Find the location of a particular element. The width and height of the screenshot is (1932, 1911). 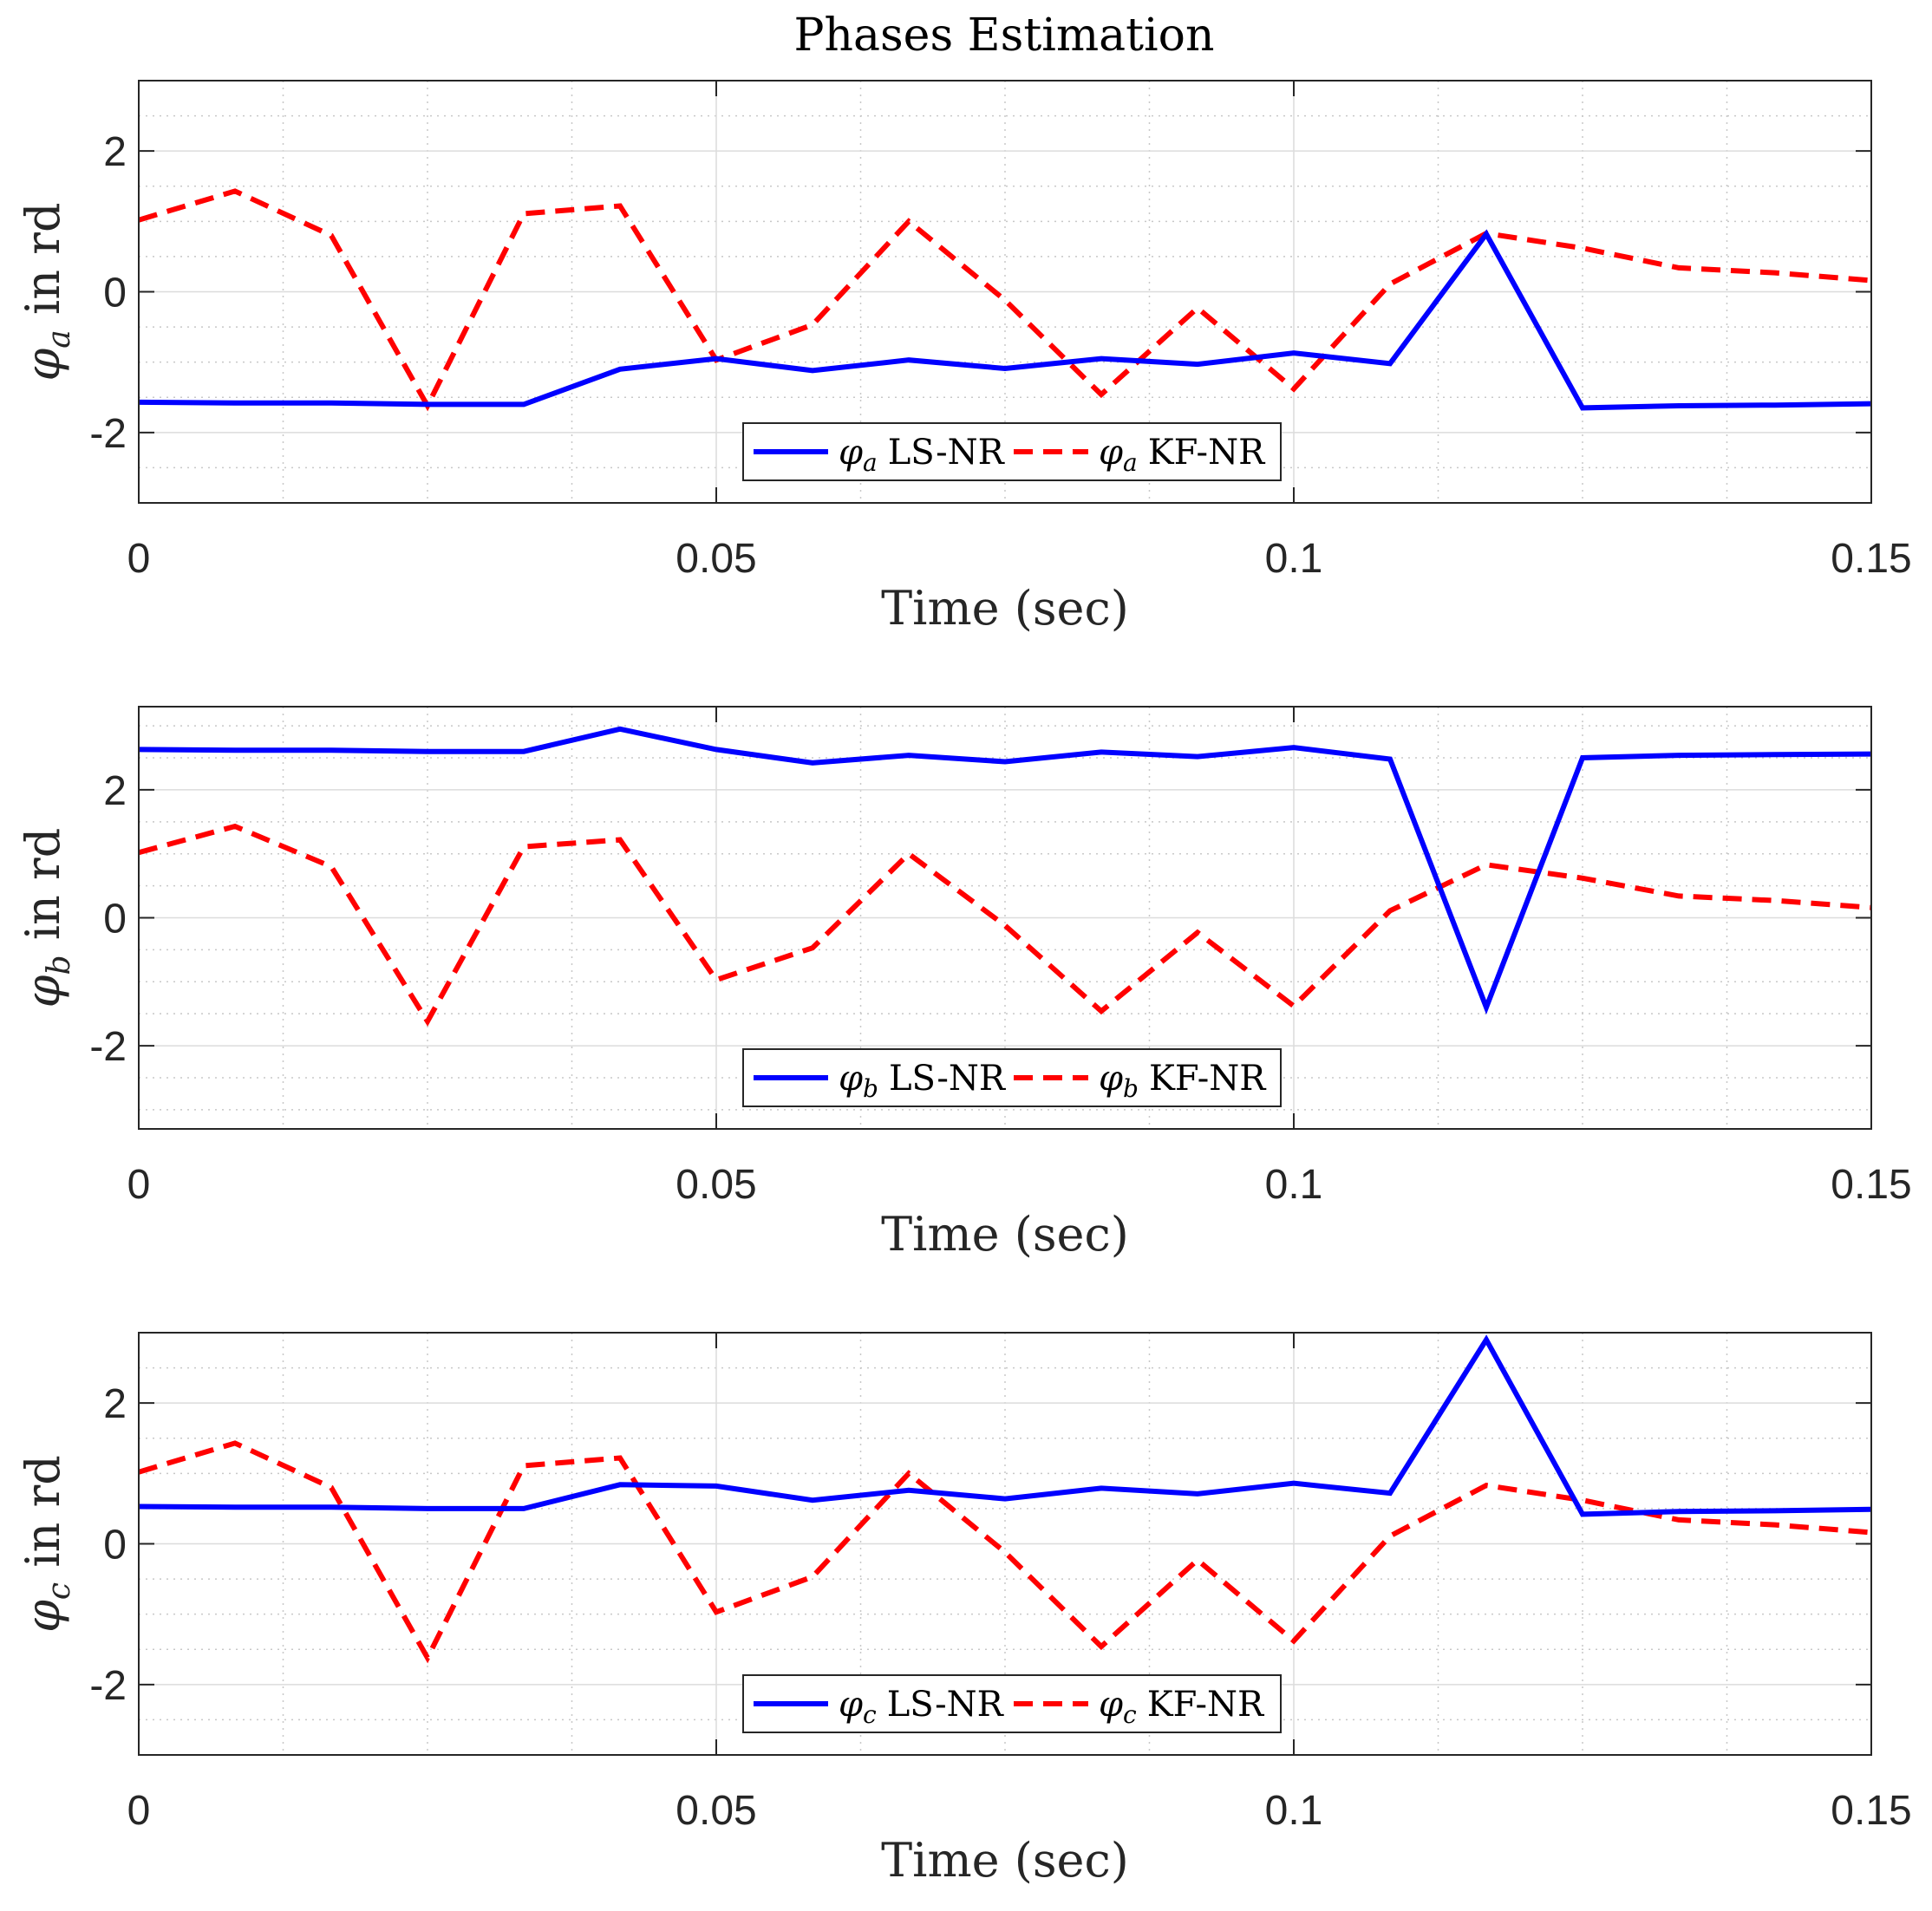

y-axis: -2 0 2 is located at coordinates (980, 919).